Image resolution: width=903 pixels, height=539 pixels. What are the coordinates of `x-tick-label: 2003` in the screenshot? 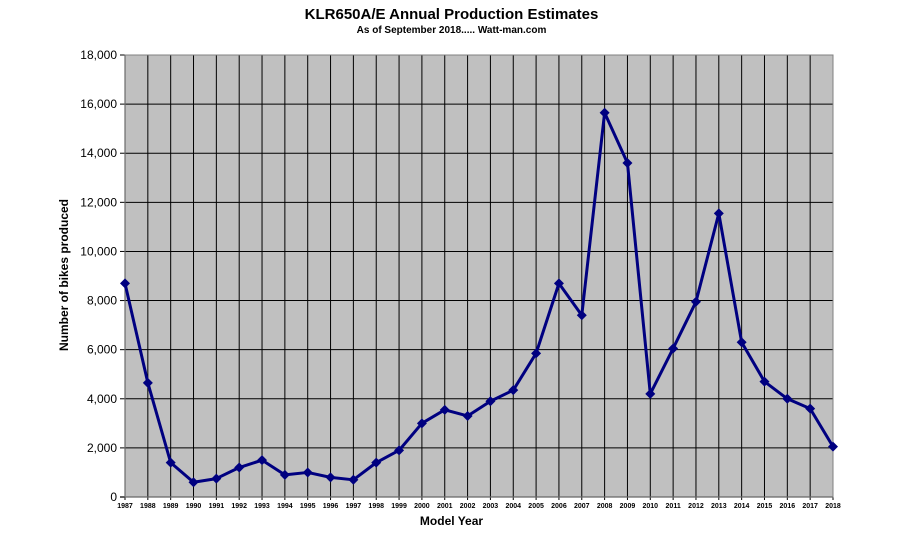 It's located at (491, 506).